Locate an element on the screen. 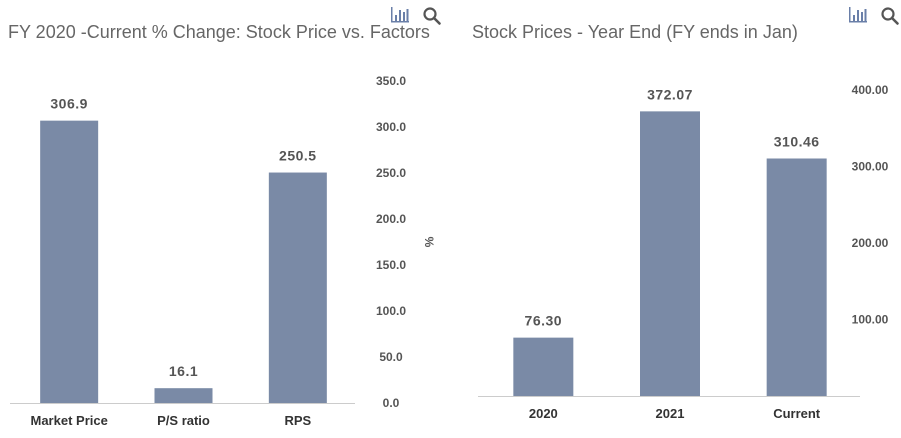 This screenshot has width=901, height=438. value-label: 310.46 is located at coordinates (797, 141).